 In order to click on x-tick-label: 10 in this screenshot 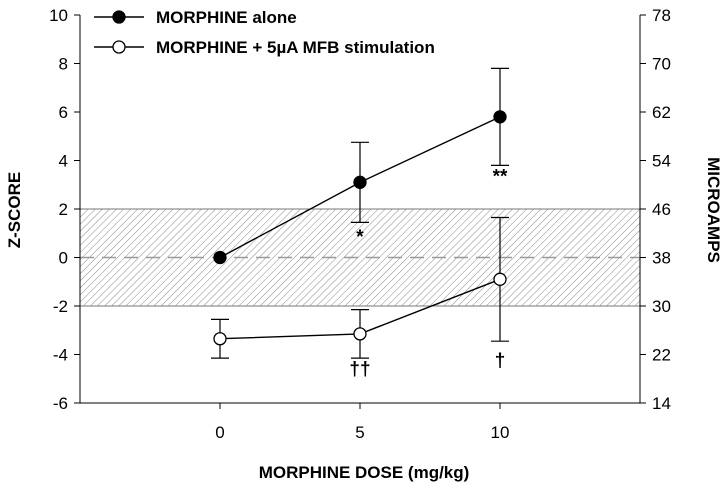, I will do `click(500, 432)`.